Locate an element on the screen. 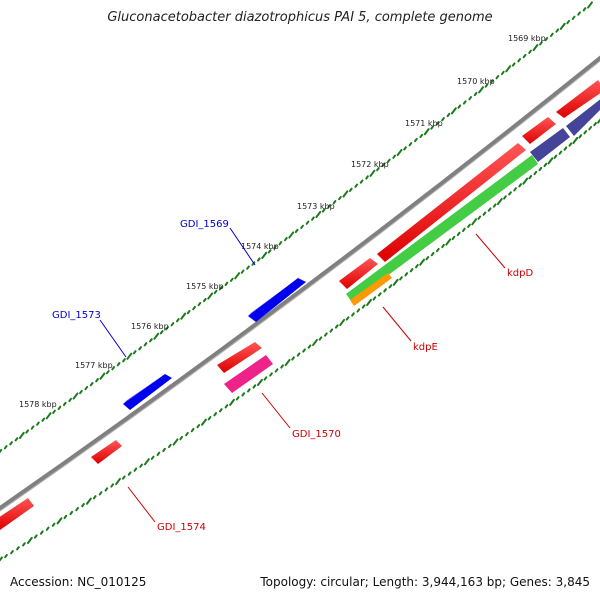 The width and height of the screenshot is (600, 600). magenta-track is located at coordinates (248, 374).